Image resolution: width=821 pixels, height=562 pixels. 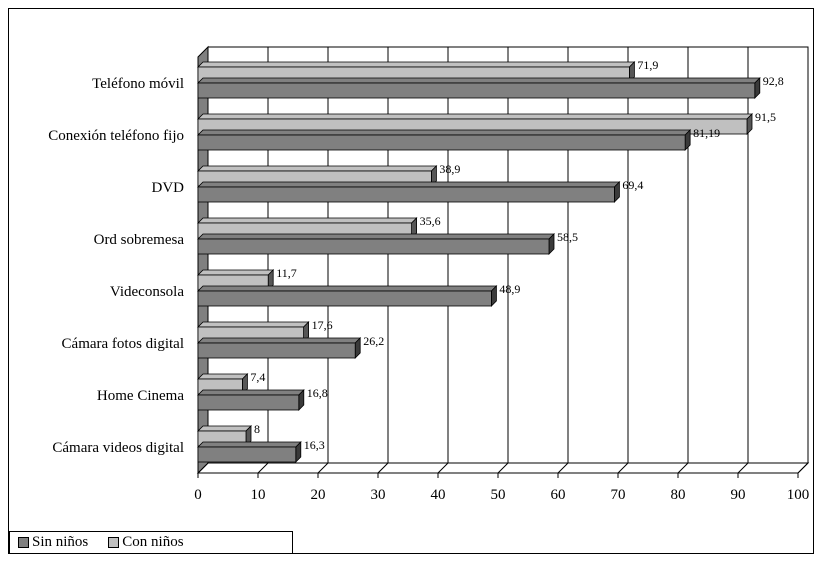 I want to click on x-tick-label: 90, so click(x=738, y=495).